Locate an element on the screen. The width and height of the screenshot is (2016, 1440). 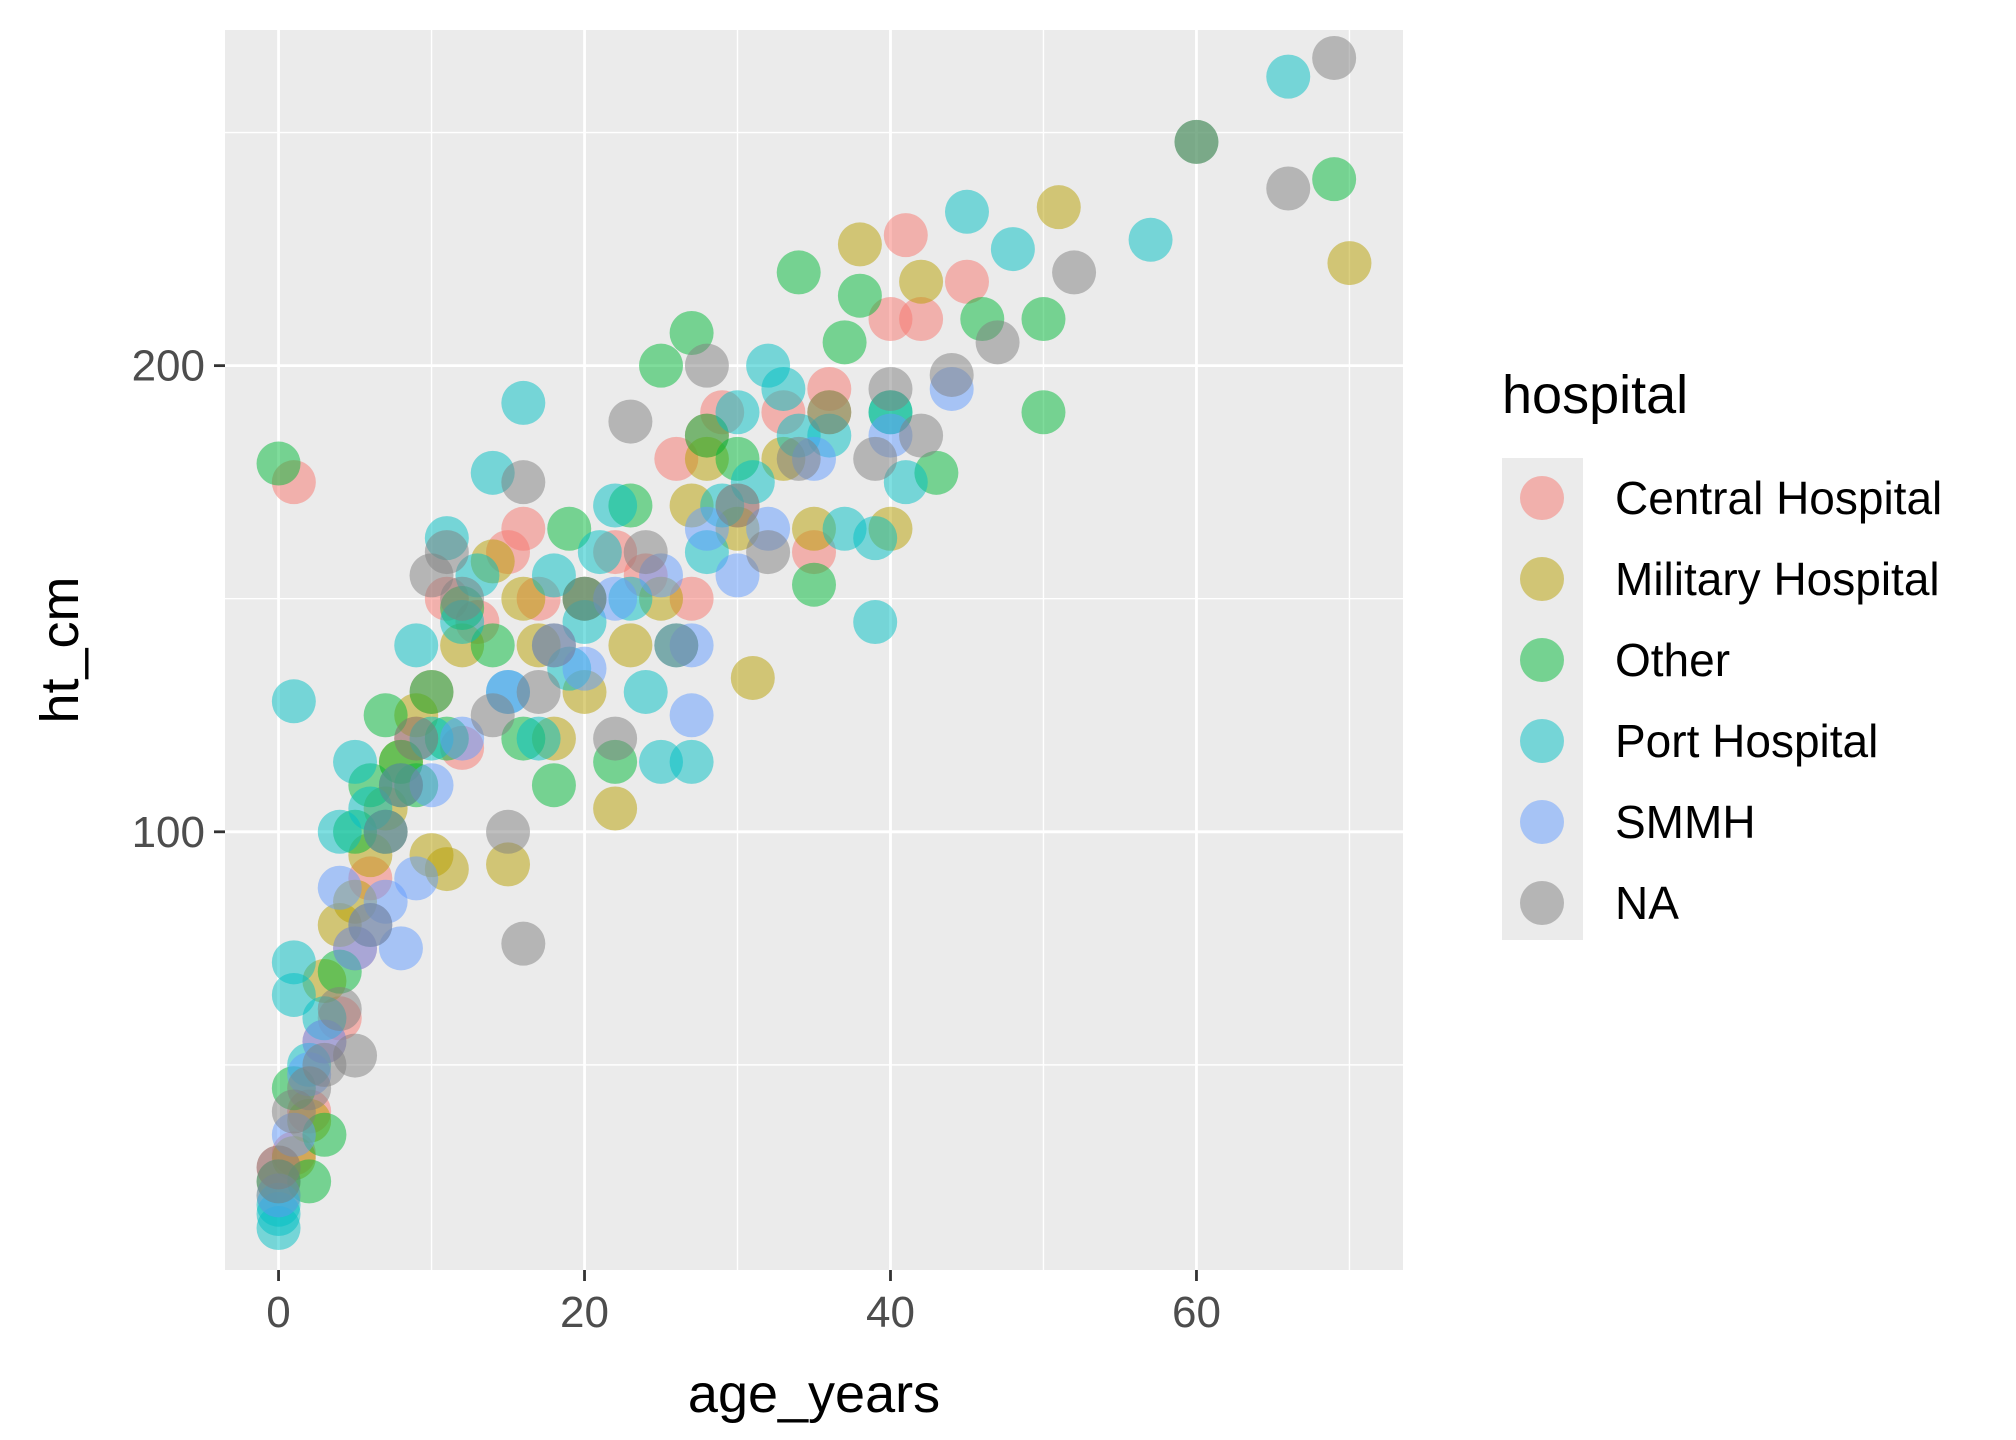
x-axis-title: age_years is located at coordinates (814, 1394).